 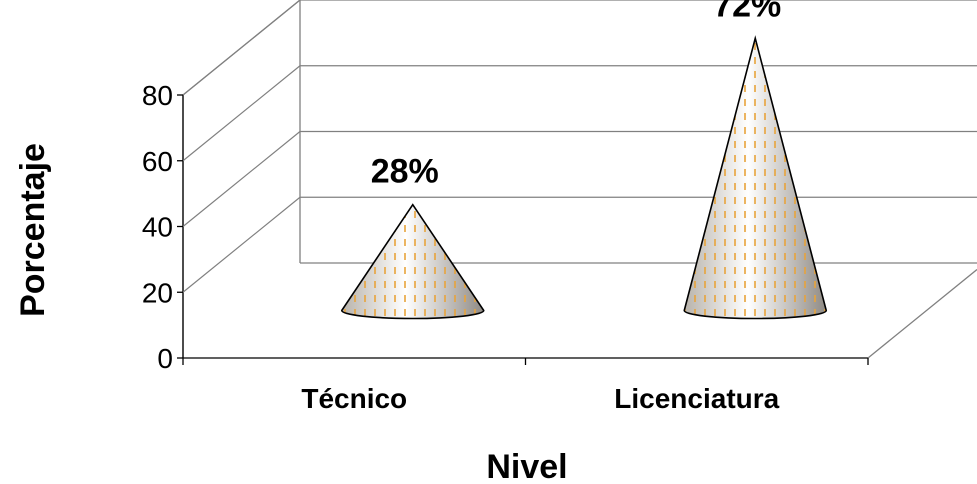 What do you see at coordinates (33, 230) in the screenshot?
I see `y-axis-title: Porcentaje` at bounding box center [33, 230].